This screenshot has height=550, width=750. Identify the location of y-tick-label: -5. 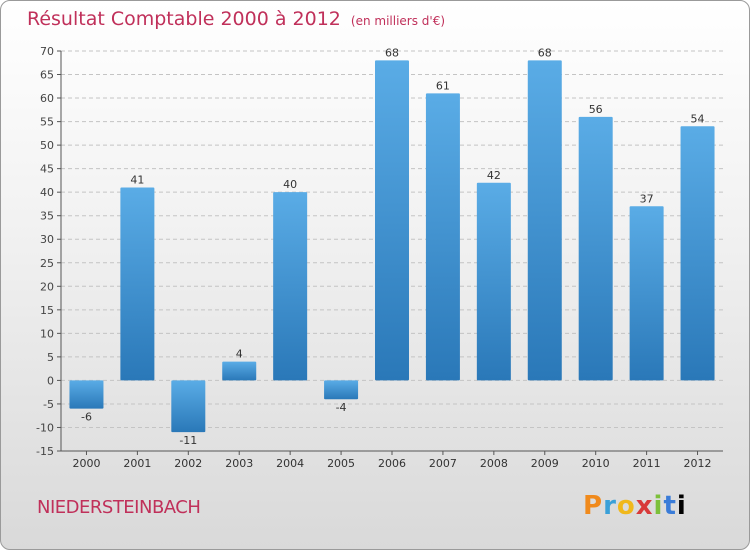
(48, 404).